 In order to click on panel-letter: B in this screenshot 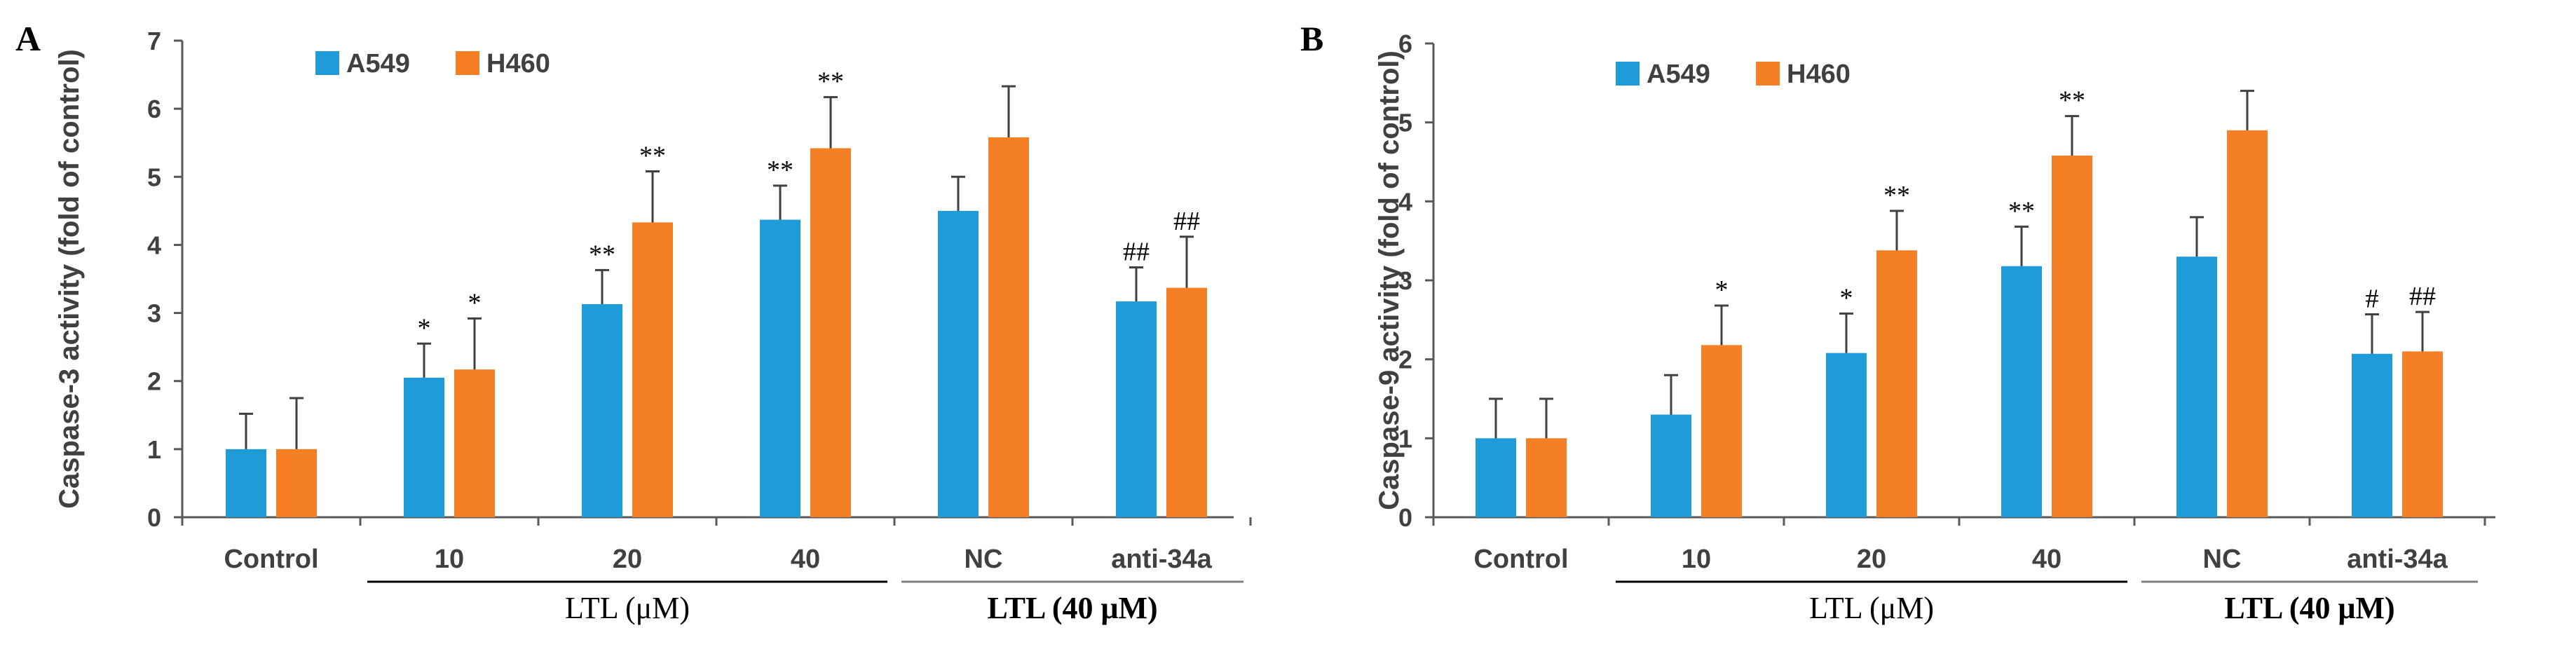, I will do `click(1311, 38)`.